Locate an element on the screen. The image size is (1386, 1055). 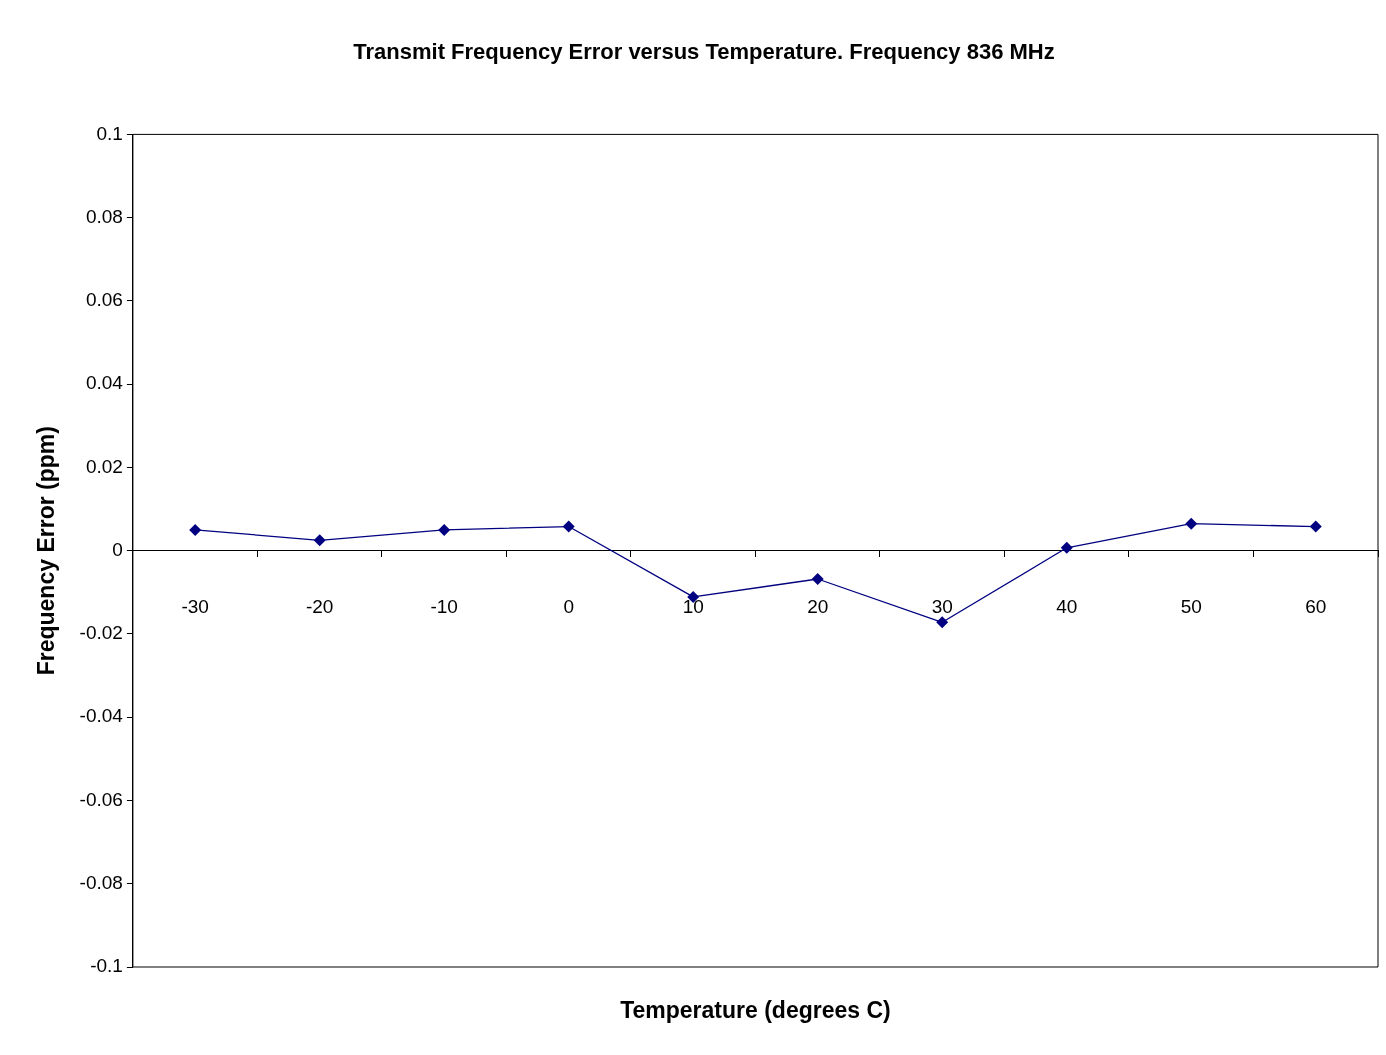
x-tick-label: 0 is located at coordinates (568, 607).